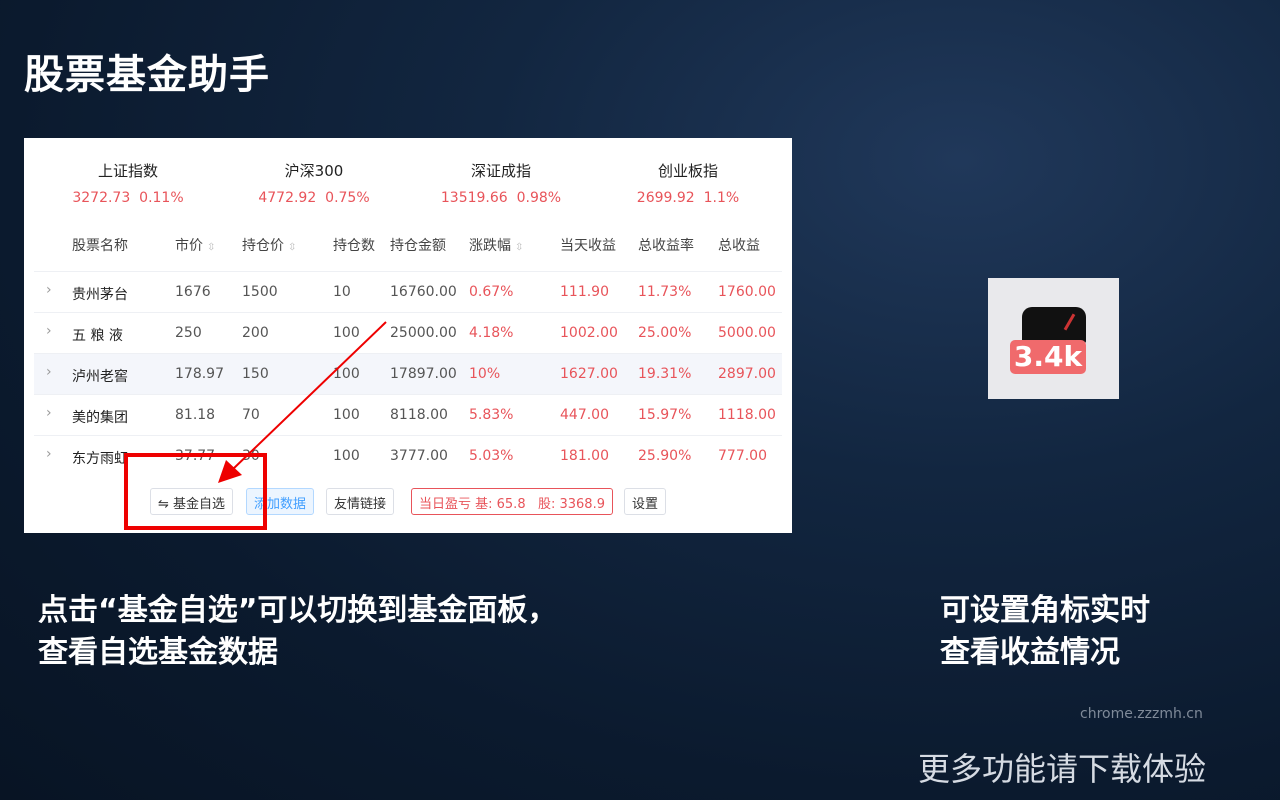 The height and width of the screenshot is (800, 1280). I want to click on cell: 1760.00, so click(747, 292).